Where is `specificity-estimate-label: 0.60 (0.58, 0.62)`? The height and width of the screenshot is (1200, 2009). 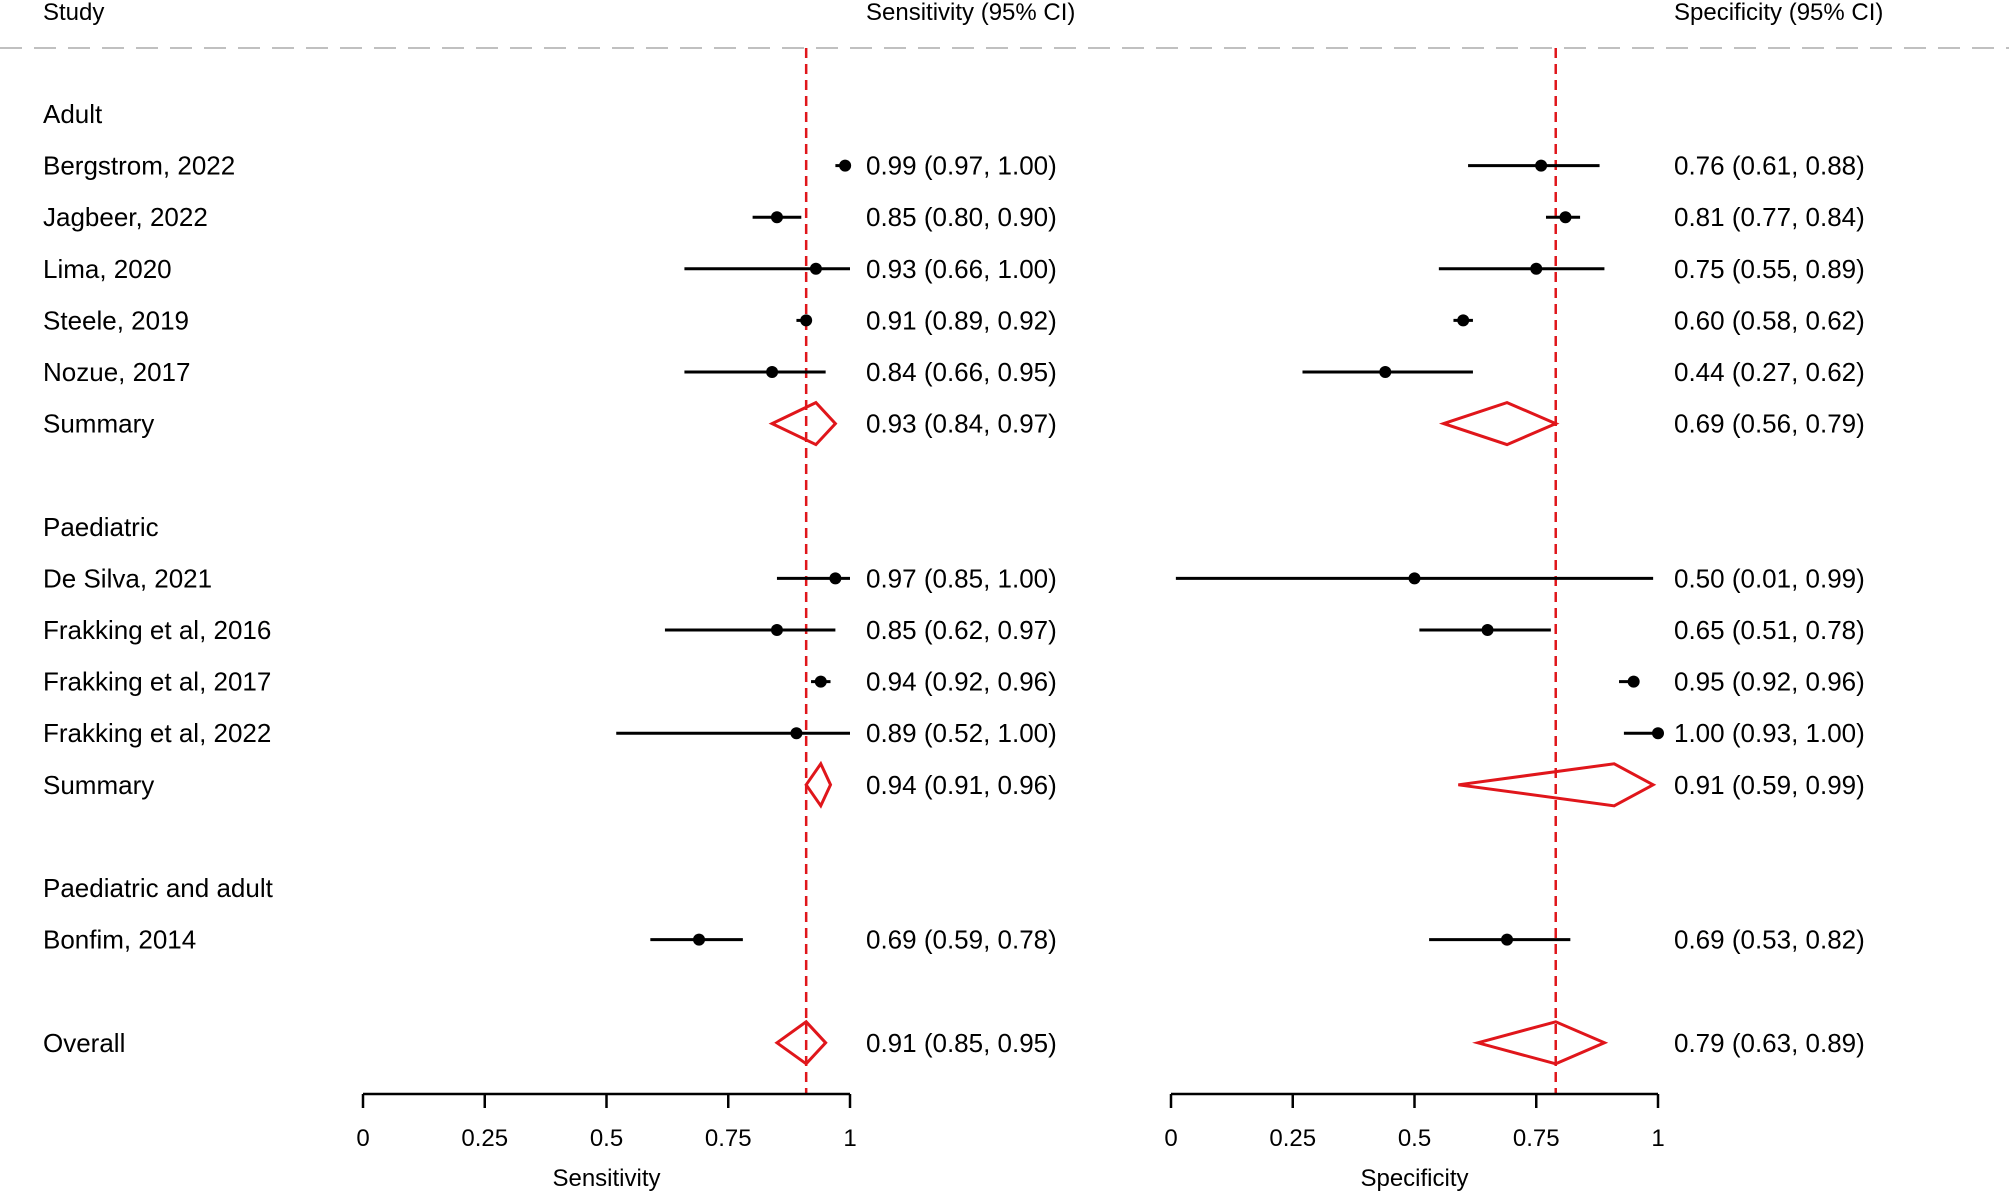
specificity-estimate-label: 0.60 (0.58, 0.62) is located at coordinates (1769, 320).